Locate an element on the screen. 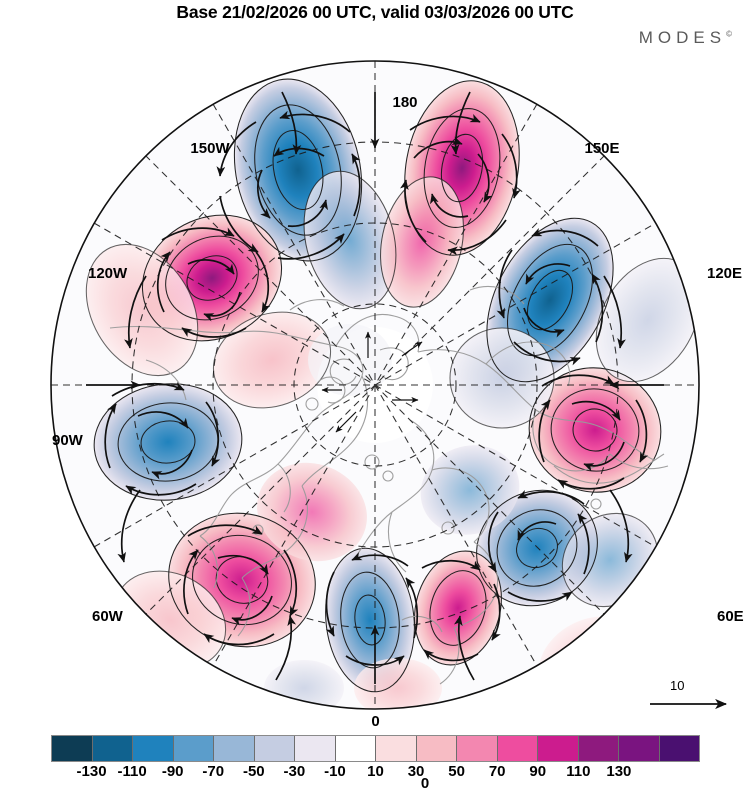  colorbar-tick-label: -110 is located at coordinates (132, 771).